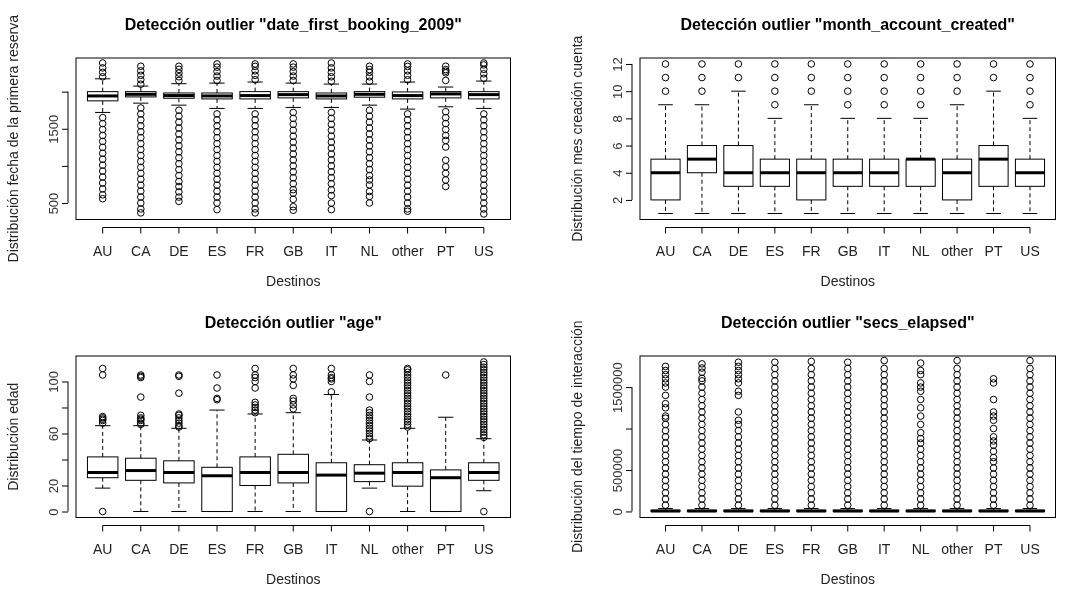 The image size is (1065, 595). I want to click on y-tick-label: 1500000, so click(617, 387).